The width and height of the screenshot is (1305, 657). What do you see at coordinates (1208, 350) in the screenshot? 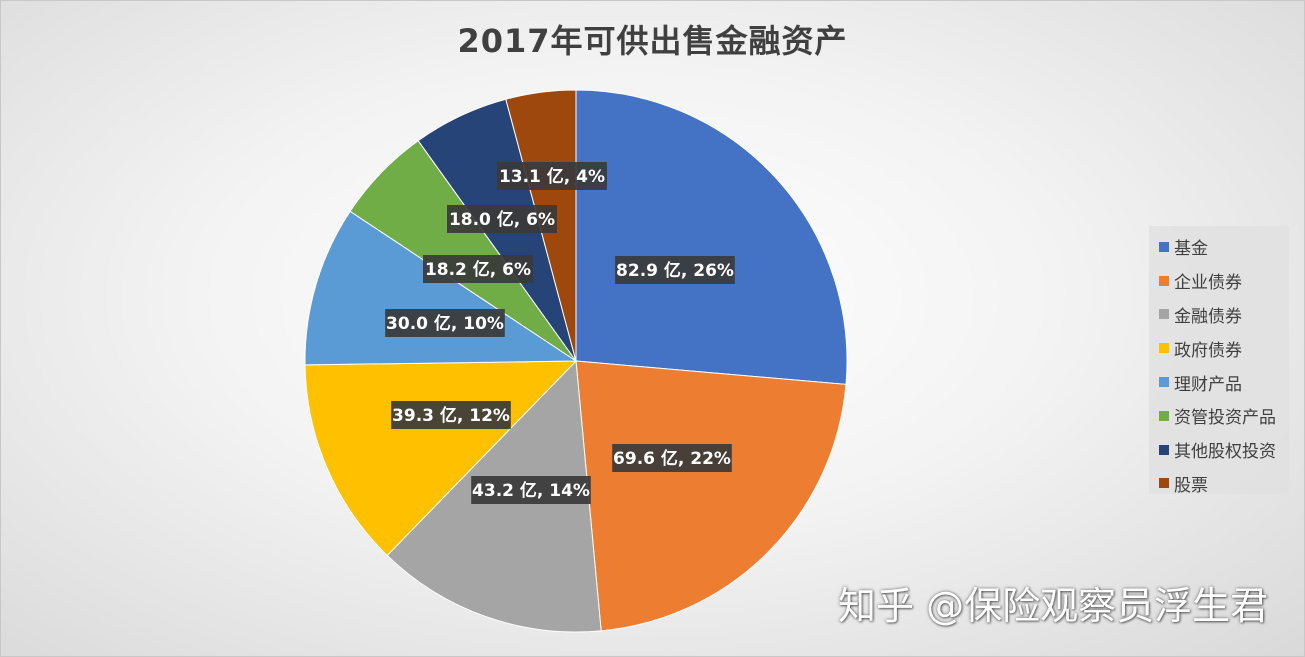
I see `legend-label: 政府债券` at bounding box center [1208, 350].